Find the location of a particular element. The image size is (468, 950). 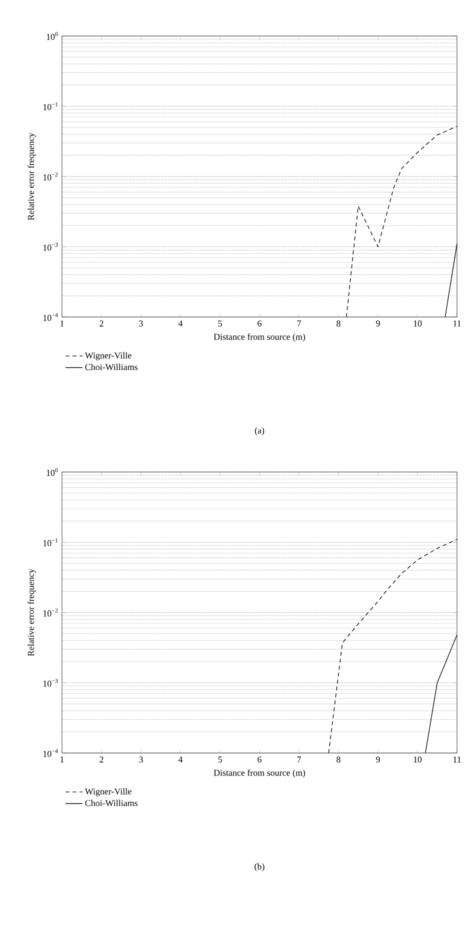

text: (b) is located at coordinates (259, 867).